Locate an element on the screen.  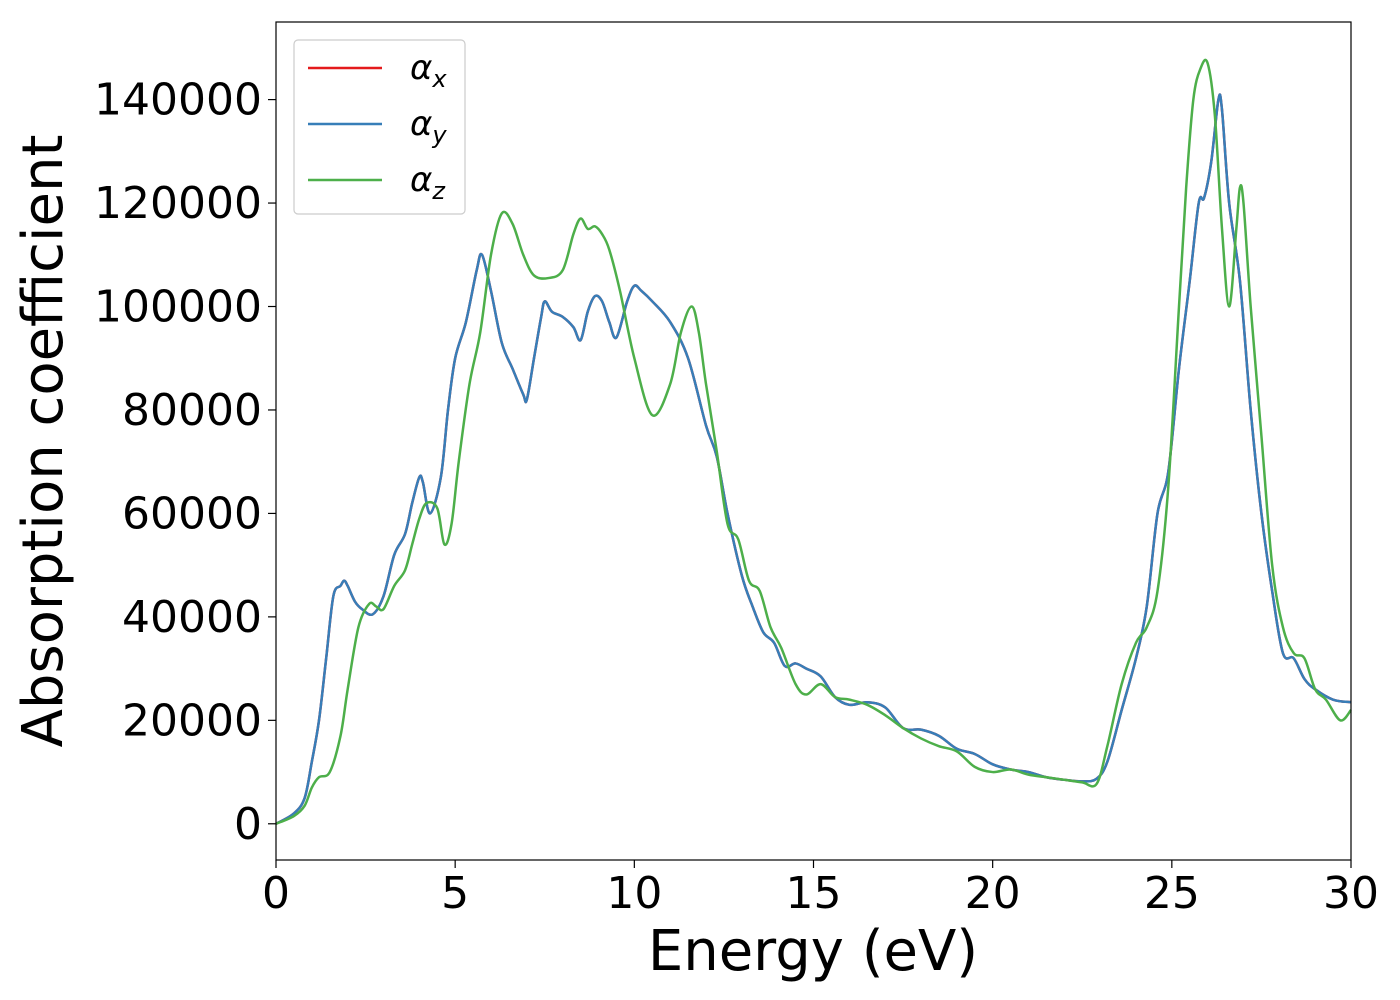
y-axis-ticks: 0 20000 40000 60000 80000 100000 120000 140000 is located at coordinates (185, 462).